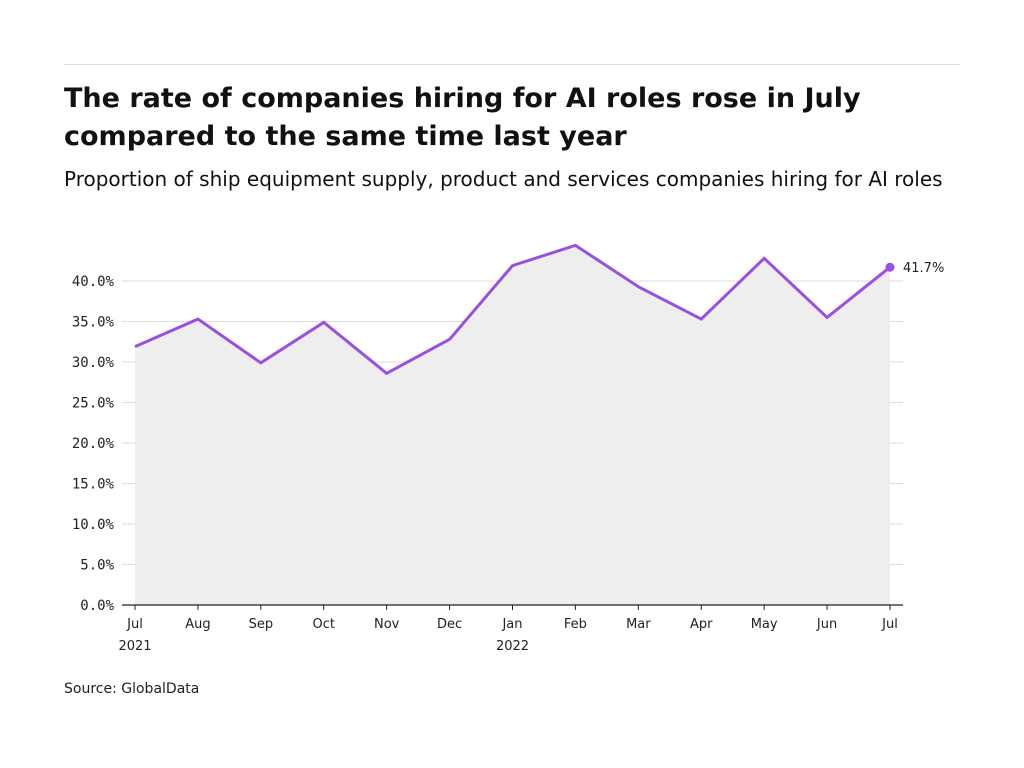  I want to click on end-value-label: 41.7%, so click(923, 268).